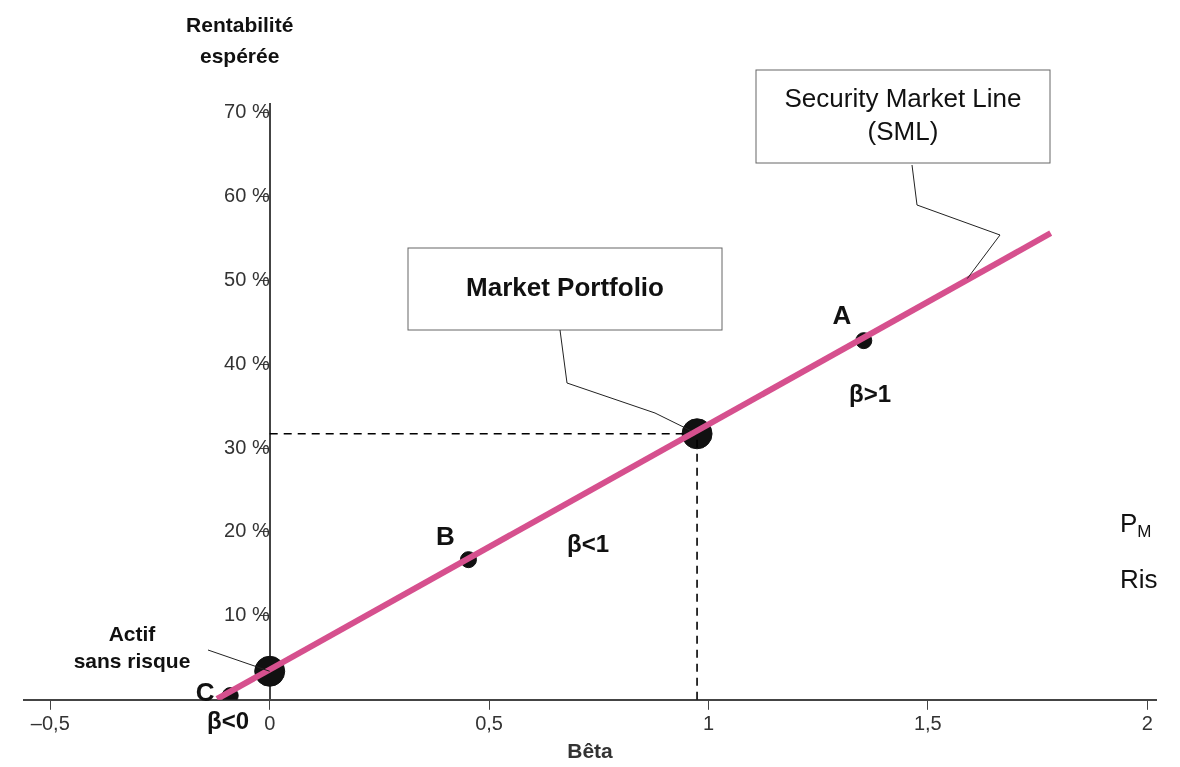 This screenshot has height=767, width=1180. Describe the element at coordinates (588, 543) in the screenshot. I see `annotation: β<1` at that location.